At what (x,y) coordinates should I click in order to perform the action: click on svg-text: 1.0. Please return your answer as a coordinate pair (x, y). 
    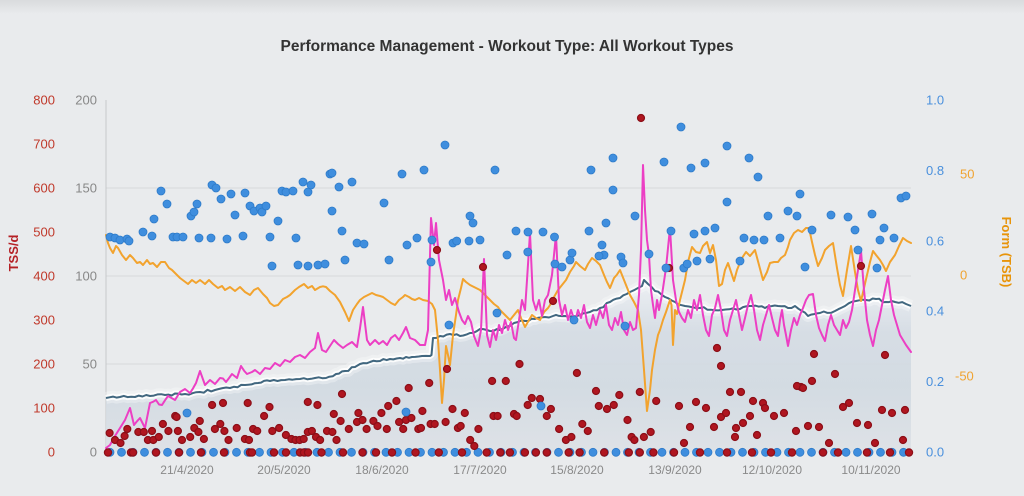
    Looking at the image, I should click on (935, 100).